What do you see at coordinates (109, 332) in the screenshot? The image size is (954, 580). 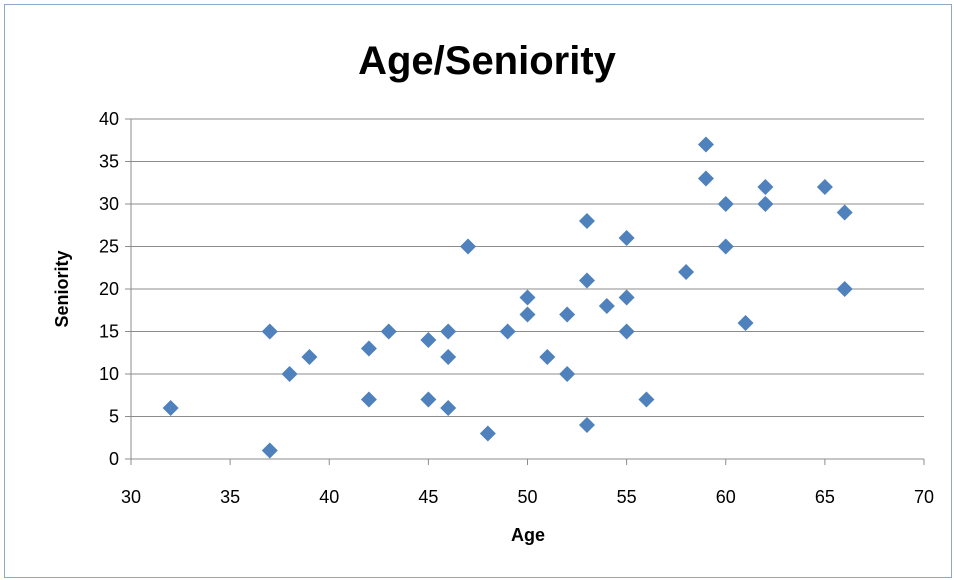 I see `y-tick-label: 15` at bounding box center [109, 332].